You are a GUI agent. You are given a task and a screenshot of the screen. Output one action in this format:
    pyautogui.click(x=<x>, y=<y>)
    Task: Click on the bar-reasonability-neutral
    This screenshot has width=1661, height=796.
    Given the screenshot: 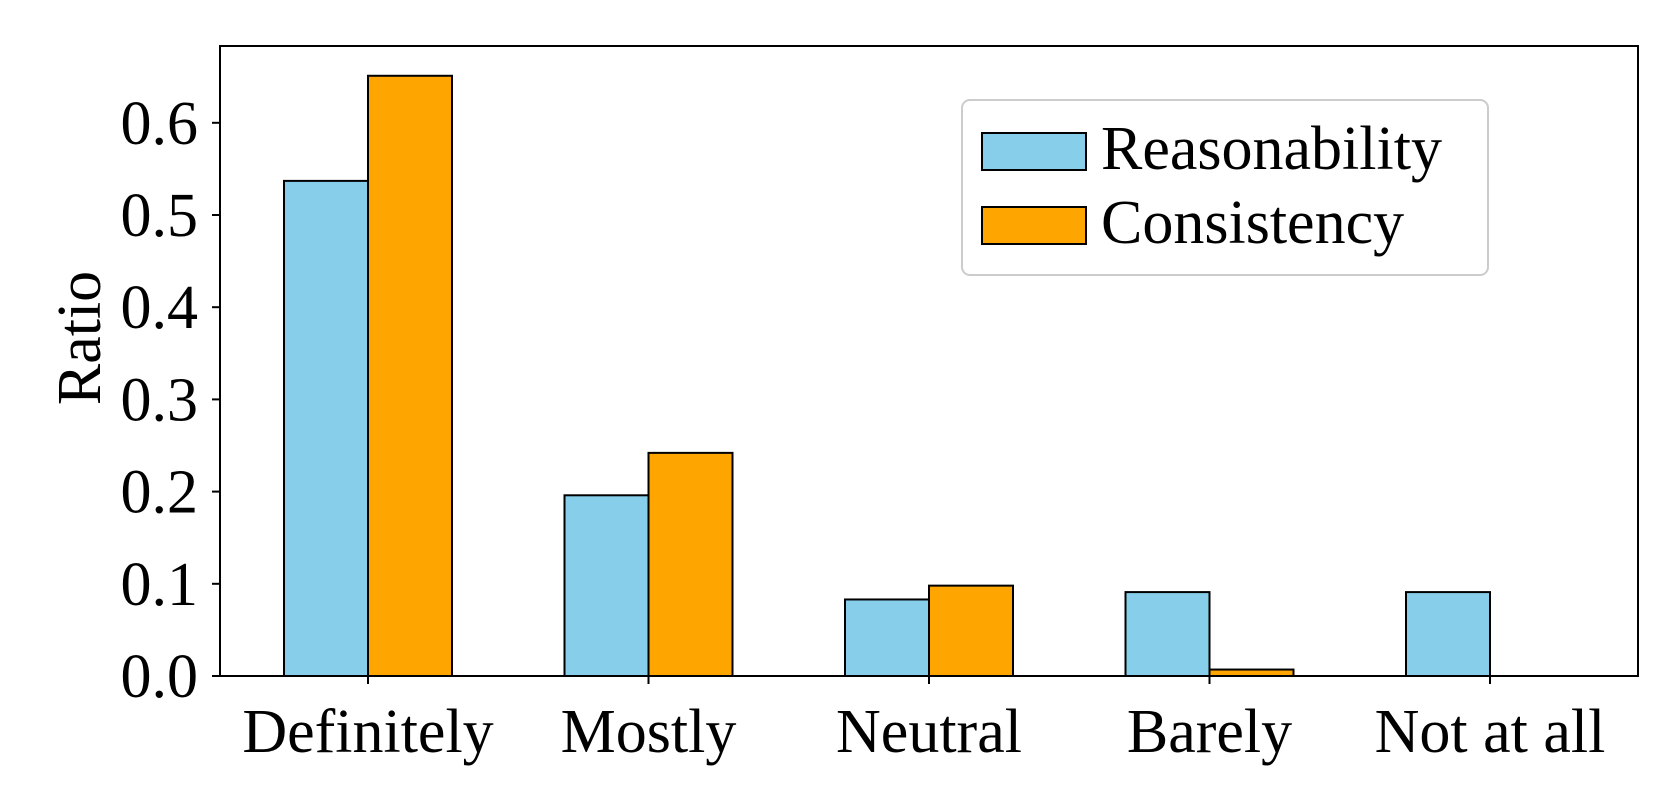 What is the action you would take?
    pyautogui.click(x=887, y=637)
    